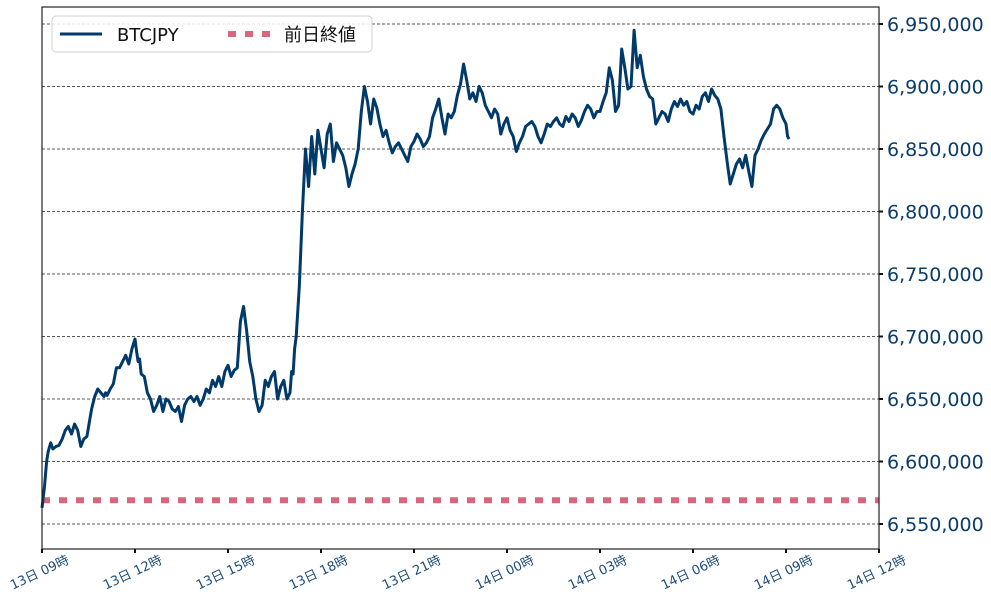 The image size is (991, 613). Describe the element at coordinates (320, 35) in the screenshot. I see `legend-label-prev-close: 前日終値` at that location.